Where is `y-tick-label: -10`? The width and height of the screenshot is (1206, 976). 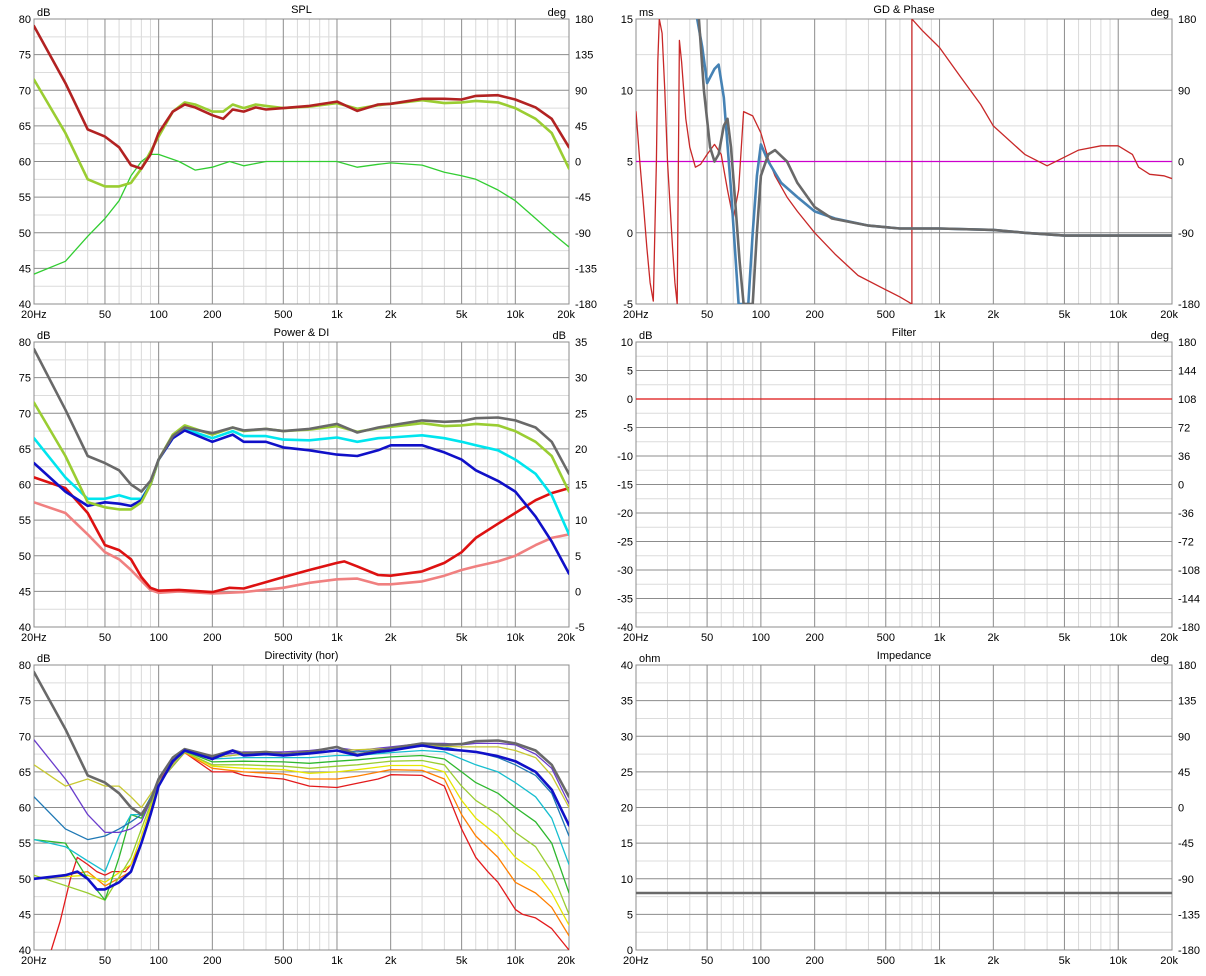 y-tick-label: -10 is located at coordinates (625, 457).